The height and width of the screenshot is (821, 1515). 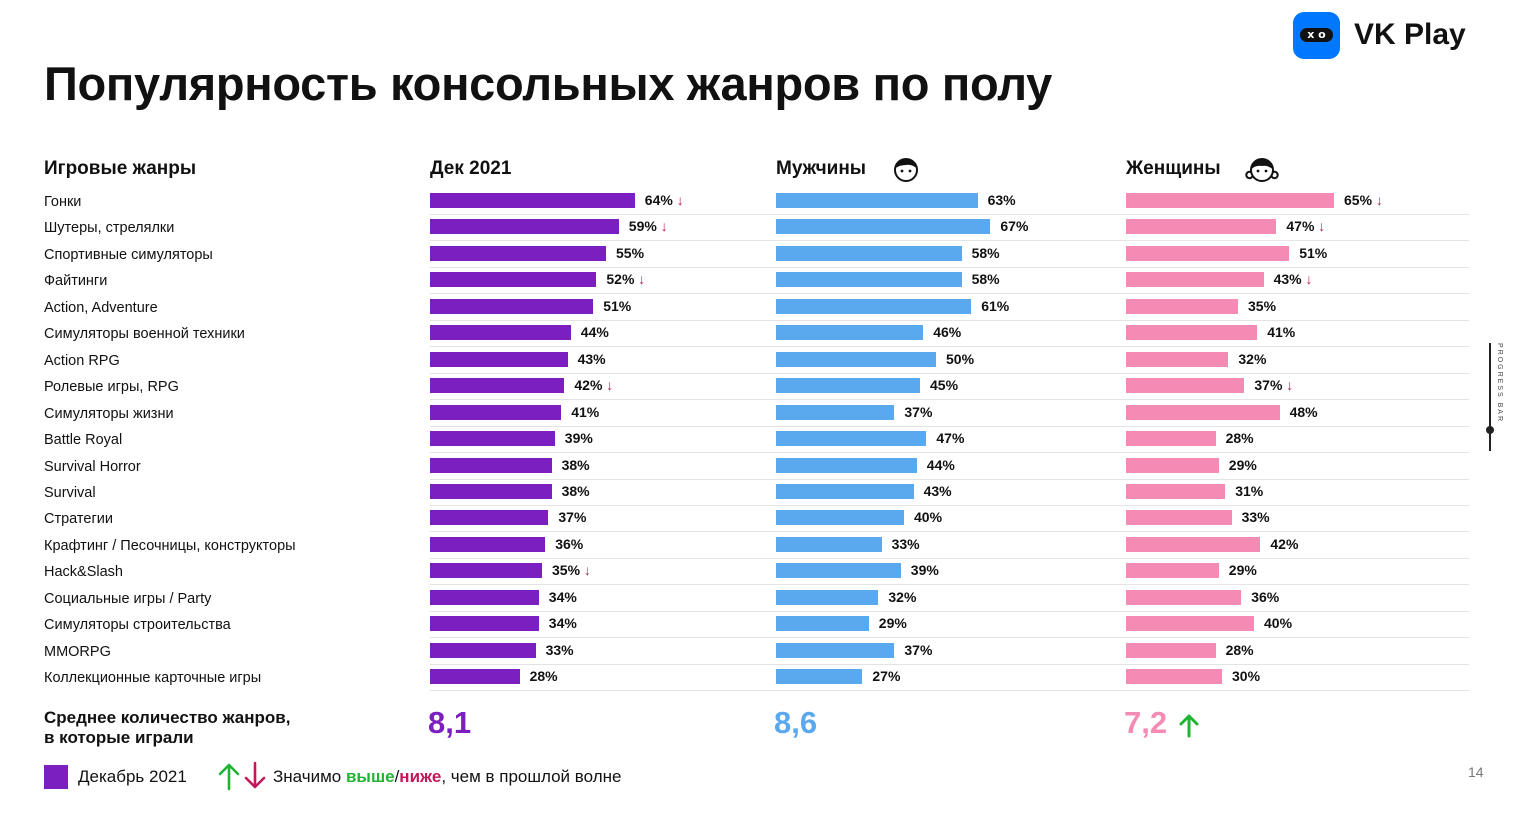 I want to click on men-value-label: 50%, so click(x=960, y=358).